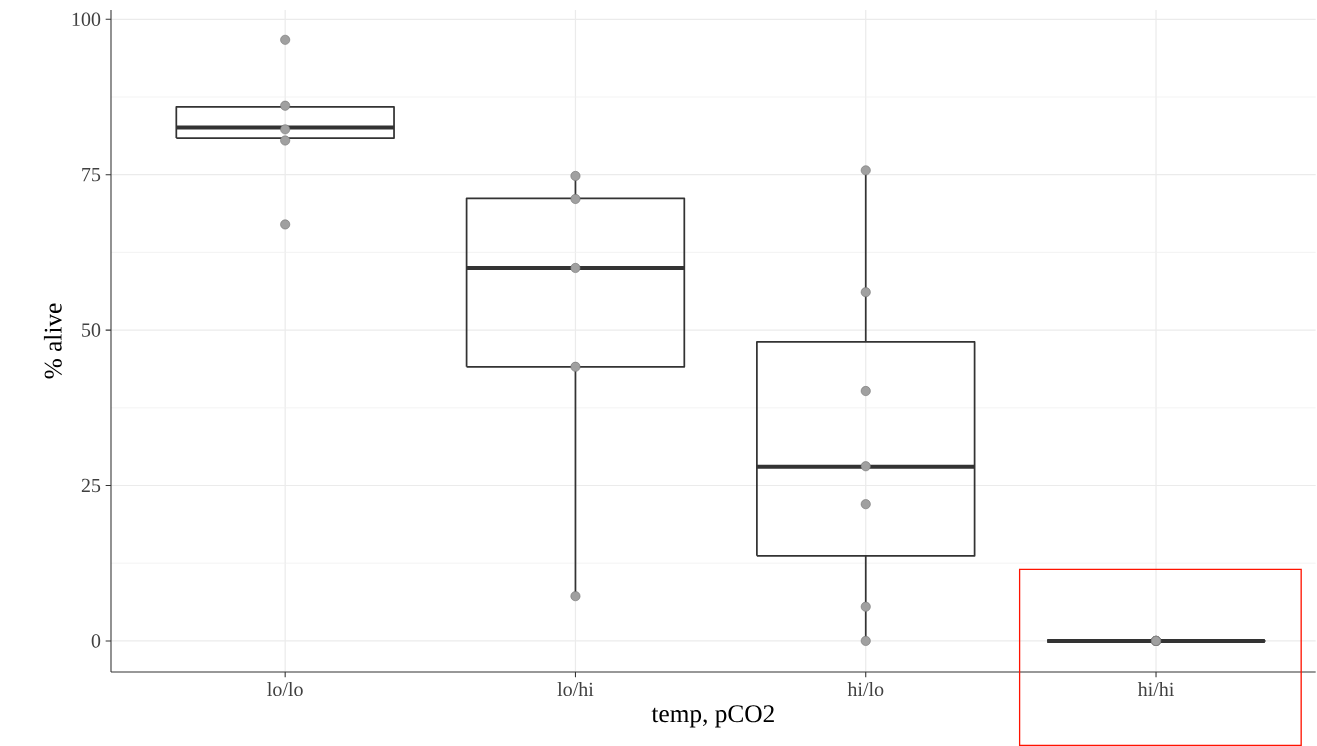 The height and width of the screenshot is (746, 1317). What do you see at coordinates (712, 716) in the screenshot?
I see `x-axis-title: temp, pCO2` at bounding box center [712, 716].